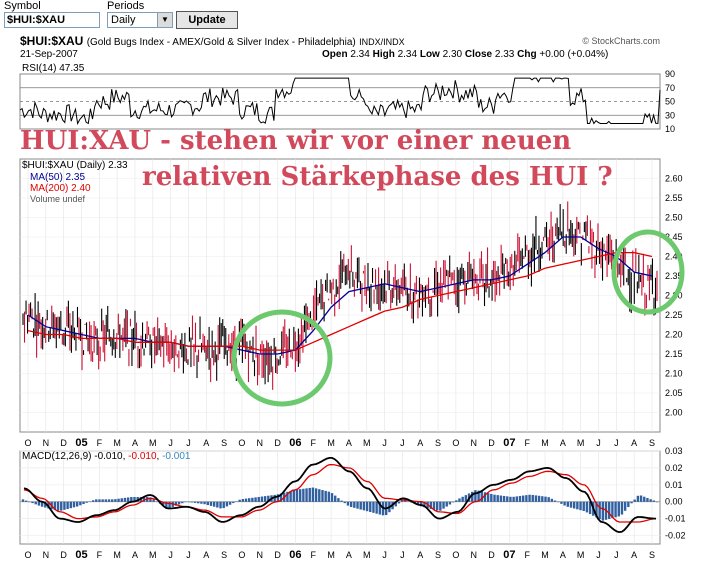 This screenshot has width=704, height=570. I want to click on rsi-line, so click(340, 101).